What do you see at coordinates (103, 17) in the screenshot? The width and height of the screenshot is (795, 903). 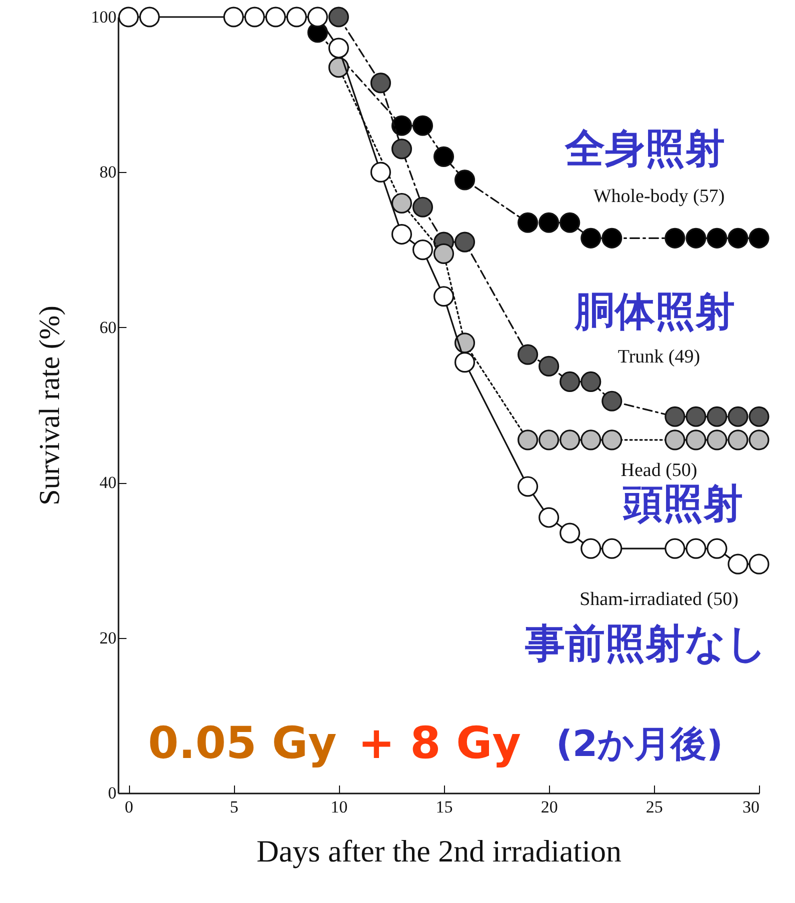 I see `y-tick-label: 100` at bounding box center [103, 17].